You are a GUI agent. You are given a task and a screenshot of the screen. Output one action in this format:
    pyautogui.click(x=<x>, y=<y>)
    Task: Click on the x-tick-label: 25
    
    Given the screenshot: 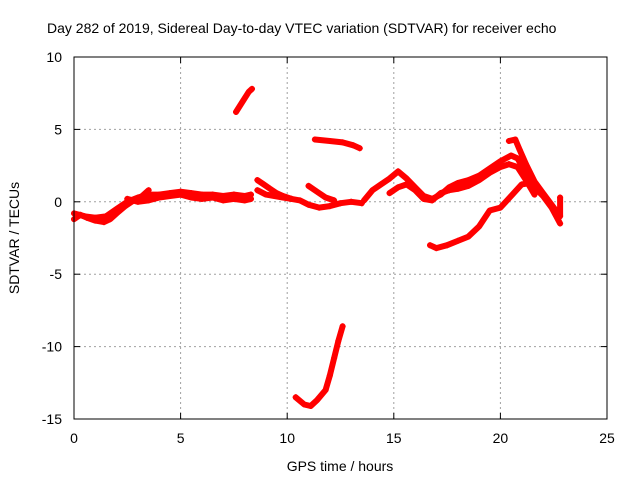 What is the action you would take?
    pyautogui.click(x=607, y=438)
    